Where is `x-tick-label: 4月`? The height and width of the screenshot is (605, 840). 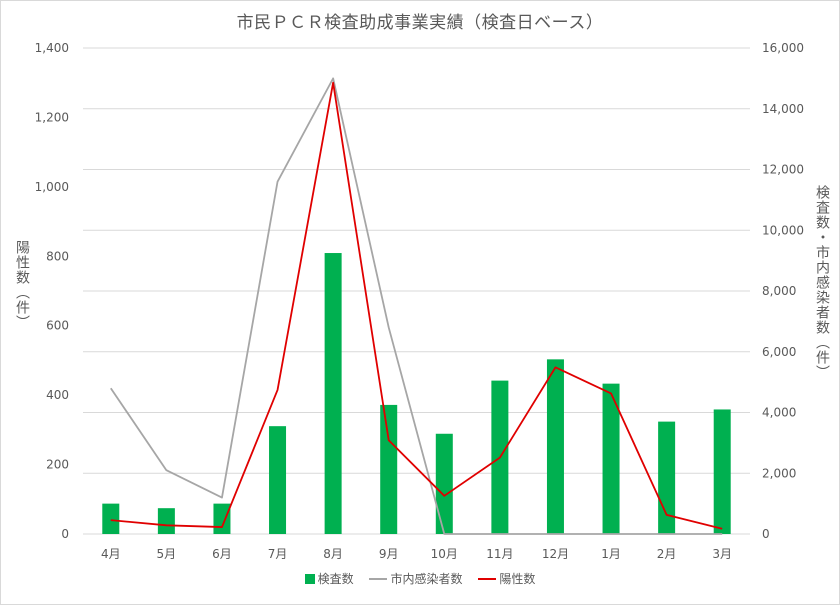 x-tick-label: 4月 is located at coordinates (111, 554).